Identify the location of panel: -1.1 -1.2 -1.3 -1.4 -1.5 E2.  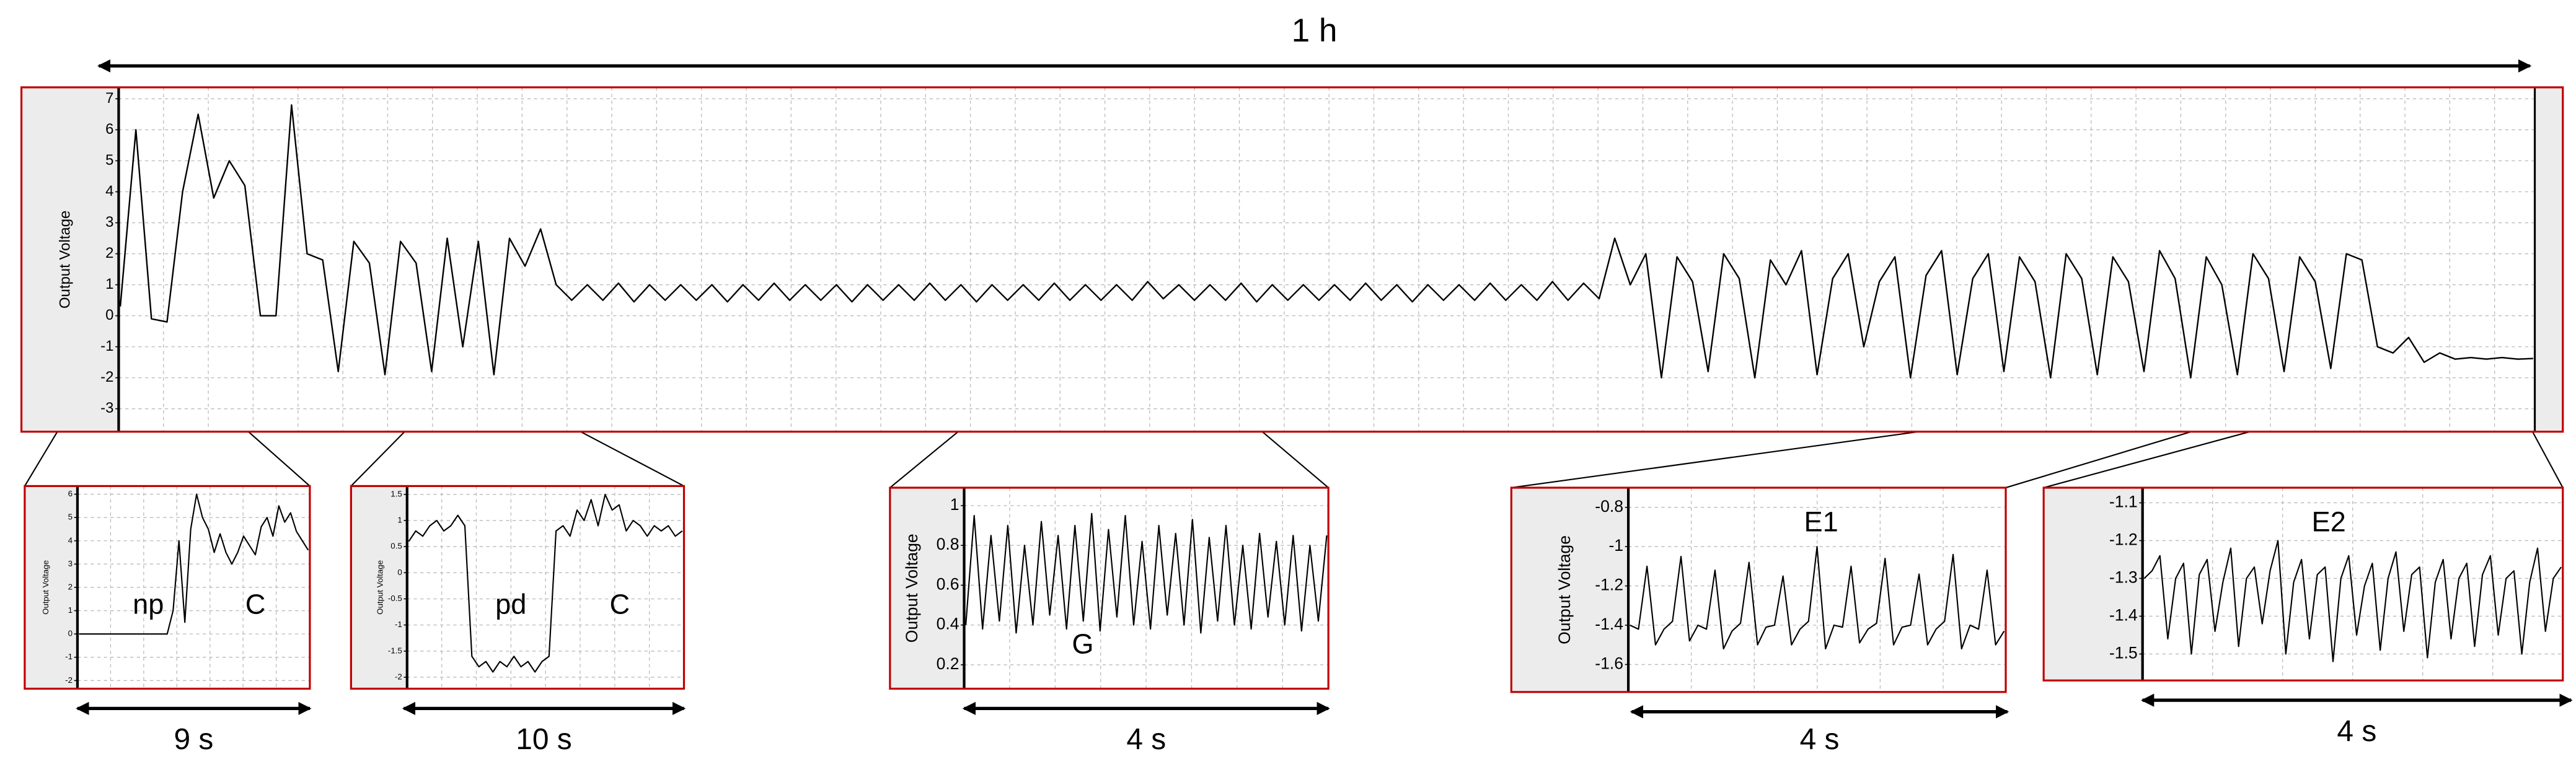
(2303, 584).